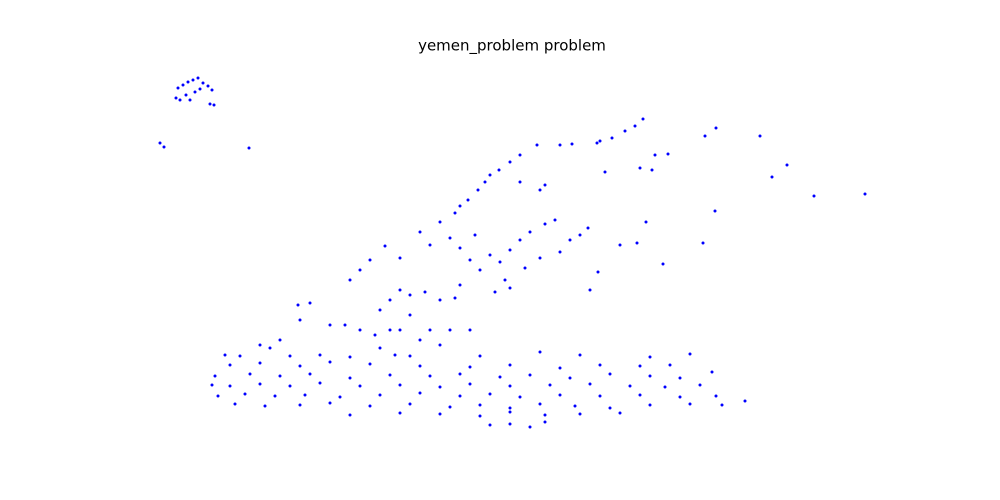  Describe the element at coordinates (512, 46) in the screenshot. I see `chart-title: yemen_problem problem` at that location.